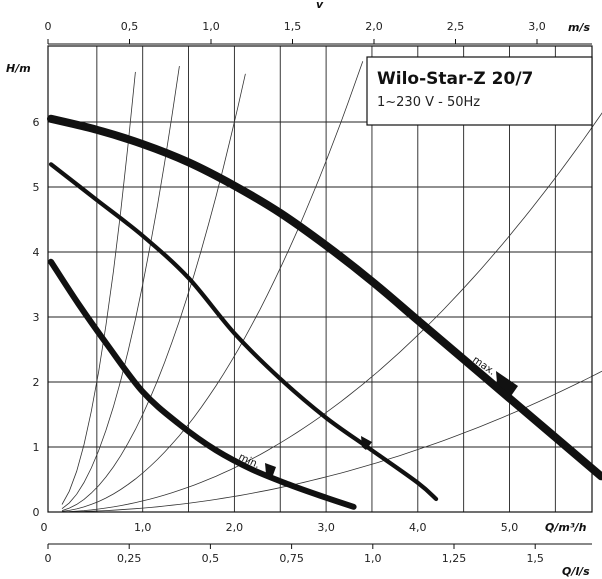  What do you see at coordinates (211, 558) in the screenshot?
I see `bottom2-tick-label: 0,5` at bounding box center [211, 558].